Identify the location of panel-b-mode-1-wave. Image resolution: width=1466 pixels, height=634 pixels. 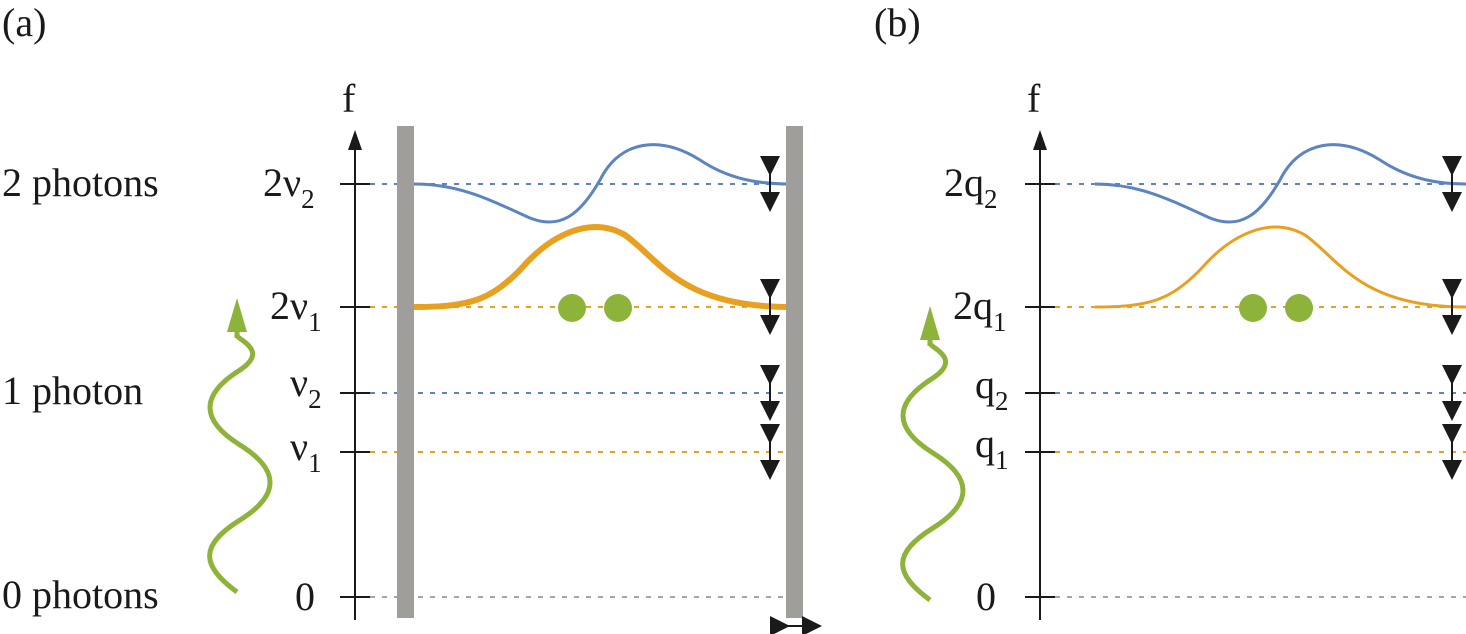
(1280, 267).